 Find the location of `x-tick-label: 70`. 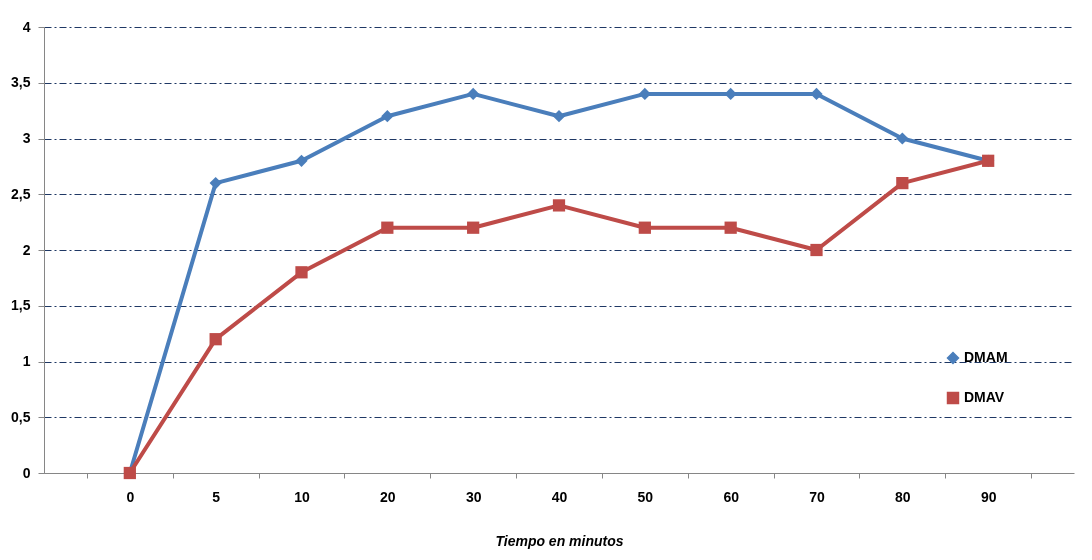

x-tick-label: 70 is located at coordinates (817, 496).